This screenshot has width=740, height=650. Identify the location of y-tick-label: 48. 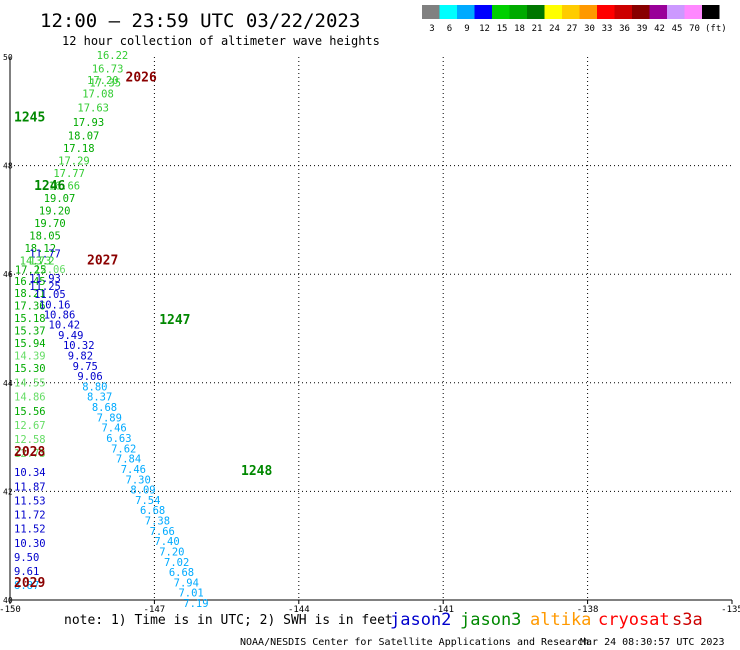
(8, 166).